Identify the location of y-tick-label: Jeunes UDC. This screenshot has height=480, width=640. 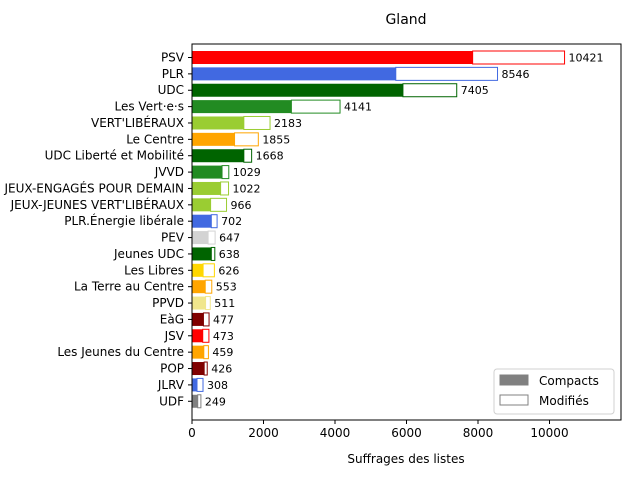
(148, 254).